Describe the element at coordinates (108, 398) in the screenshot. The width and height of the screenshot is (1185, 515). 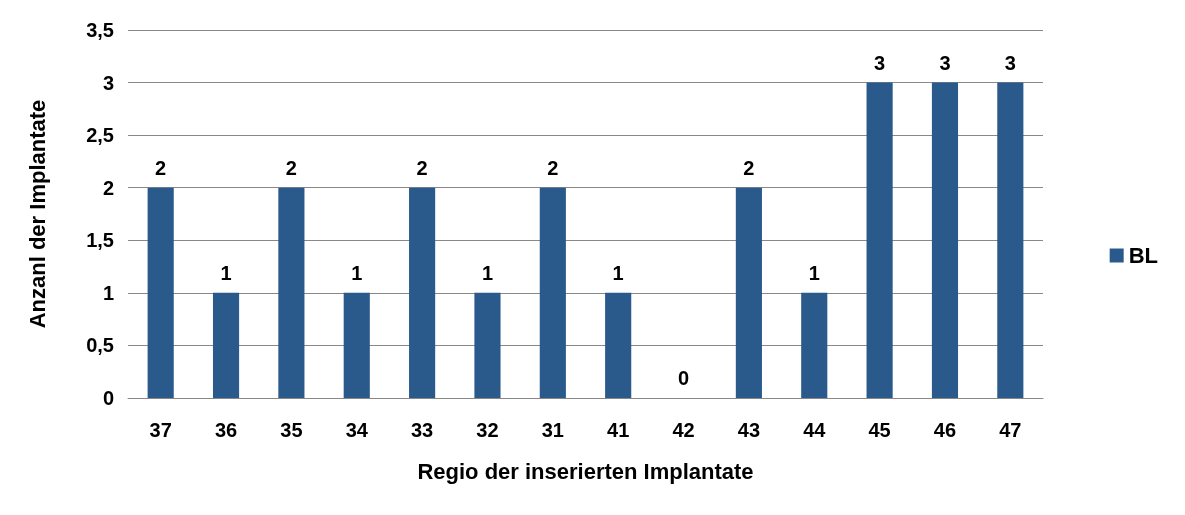
I see `y-tick-label: 0` at that location.